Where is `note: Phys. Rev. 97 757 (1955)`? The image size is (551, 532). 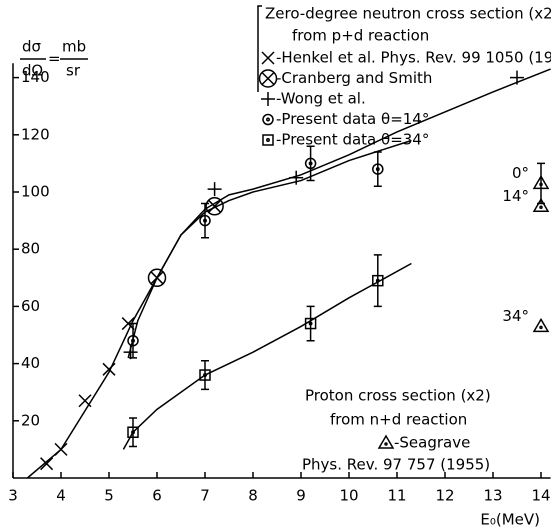 note: Phys. Rev. 97 757 (1955) is located at coordinates (396, 465).